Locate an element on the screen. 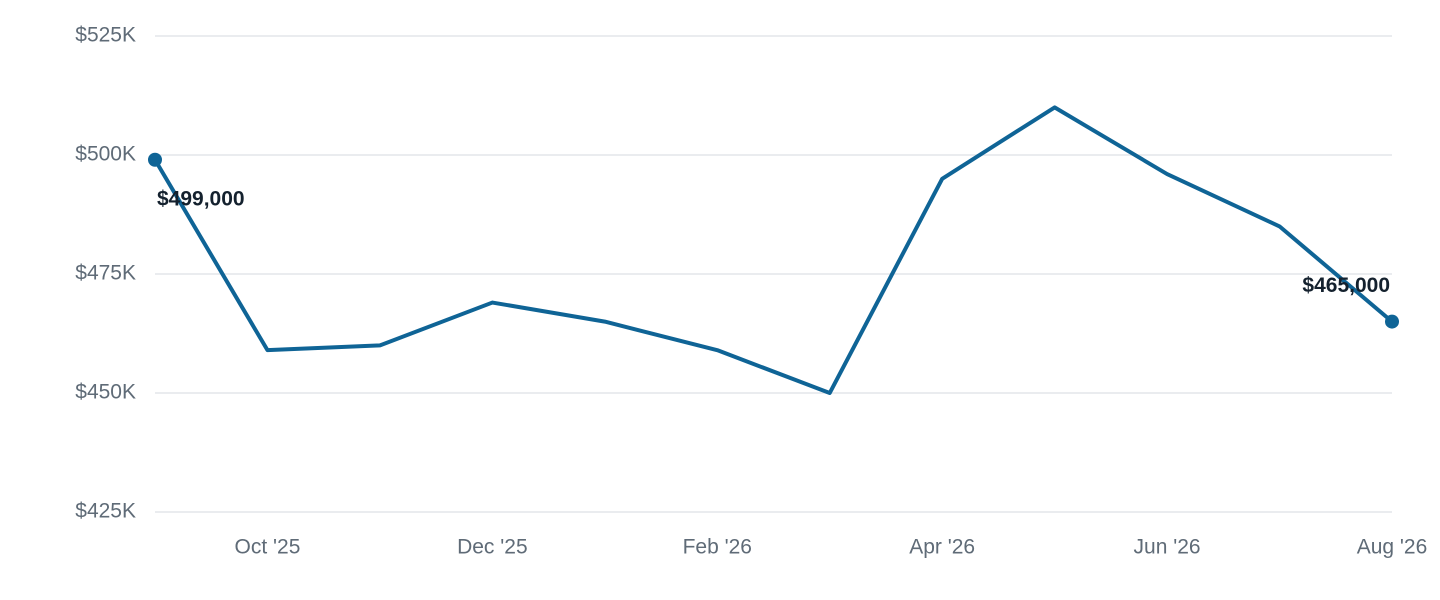 The image size is (1440, 600). x-tick-label: Apr '26 is located at coordinates (942, 547).